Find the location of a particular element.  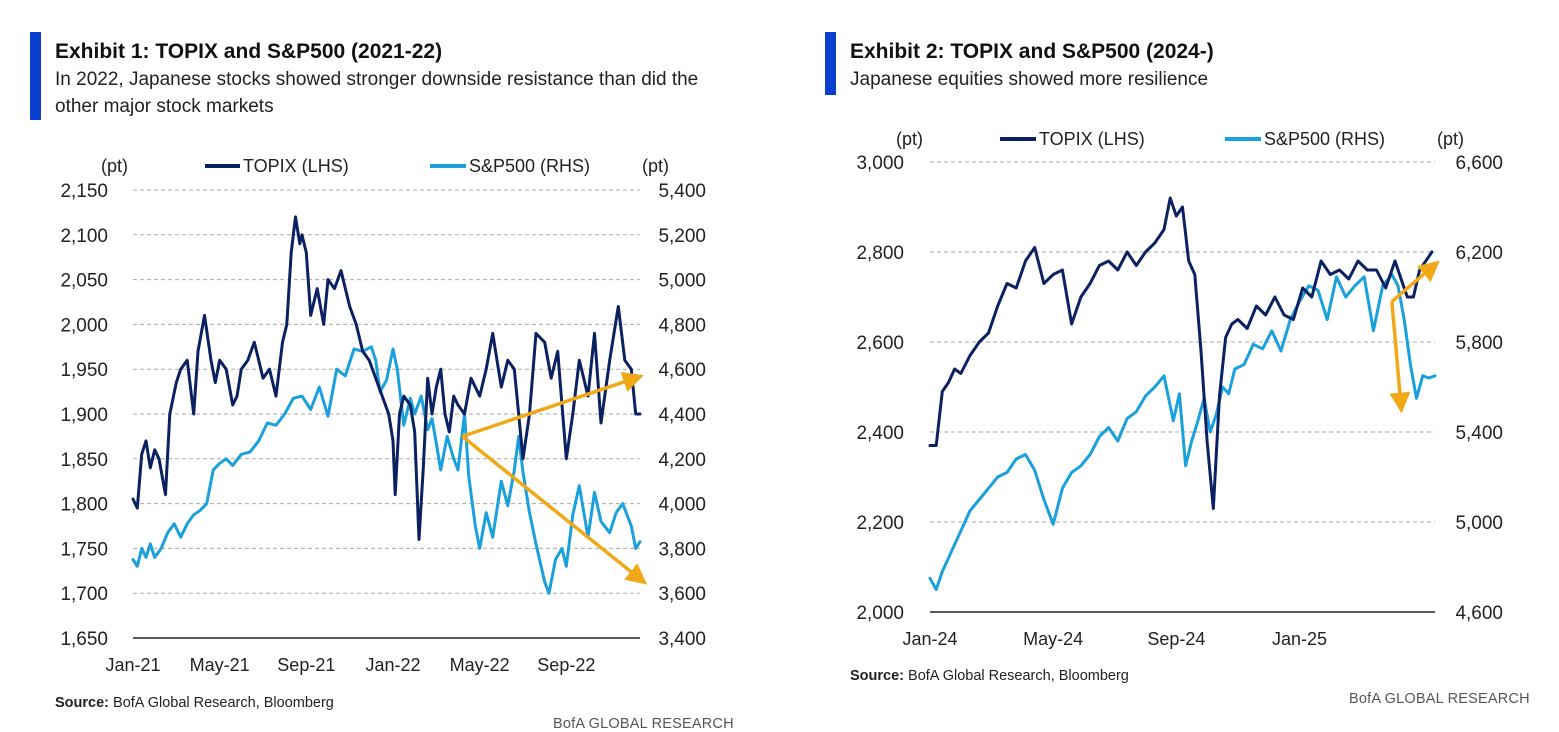

right-tick-label: 5,200 is located at coordinates (682, 236).